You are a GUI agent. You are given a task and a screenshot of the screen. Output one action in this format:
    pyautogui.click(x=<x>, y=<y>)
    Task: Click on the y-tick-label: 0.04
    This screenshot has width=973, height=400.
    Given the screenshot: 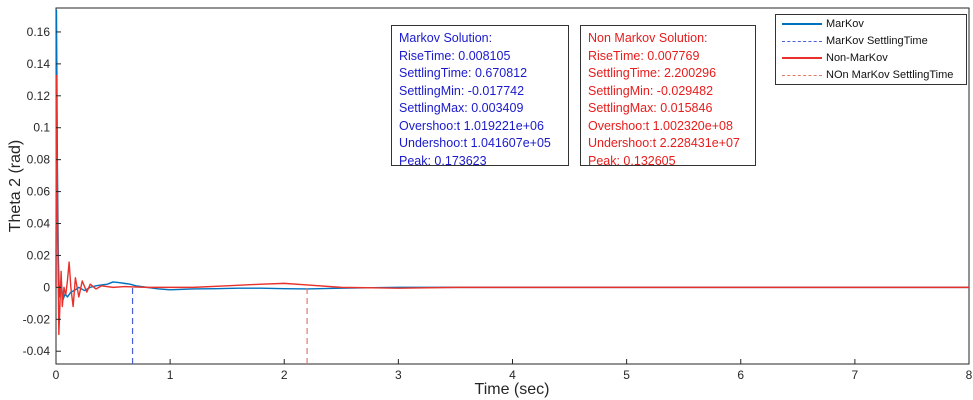 What is the action you would take?
    pyautogui.click(x=39, y=224)
    